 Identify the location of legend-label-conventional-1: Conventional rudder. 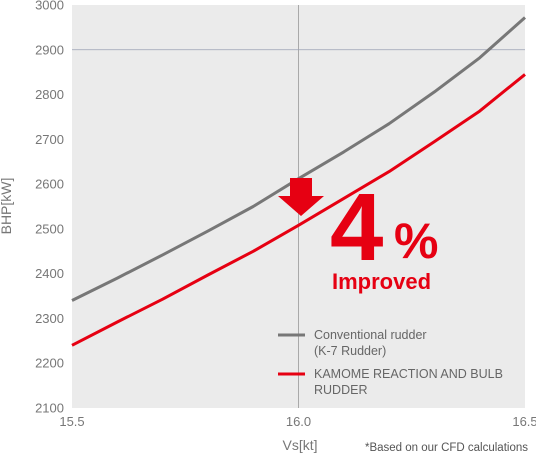
(370, 335).